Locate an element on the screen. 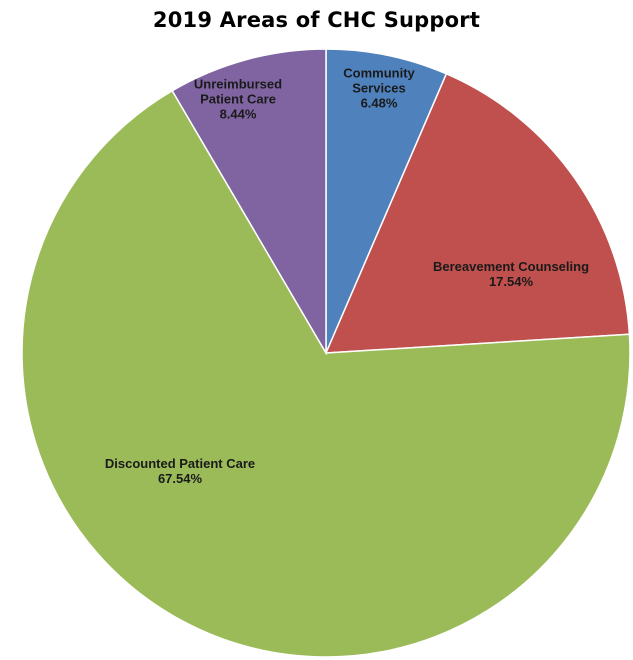  chart-title: 2019 Areas of CHC Support is located at coordinates (316, 20).